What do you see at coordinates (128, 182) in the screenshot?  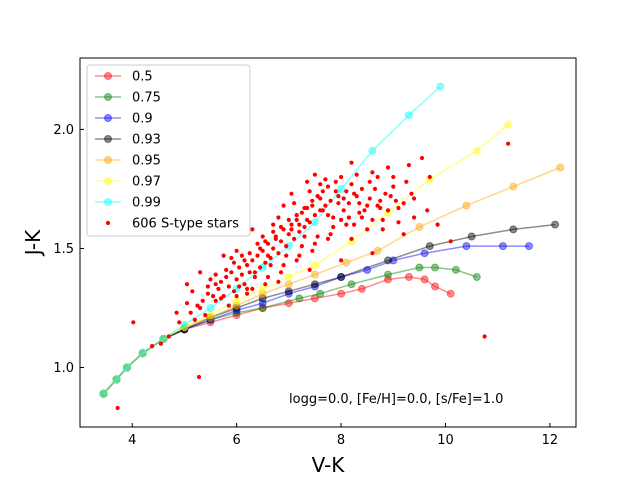 I see `legend-item: 0.97` at bounding box center [128, 182].